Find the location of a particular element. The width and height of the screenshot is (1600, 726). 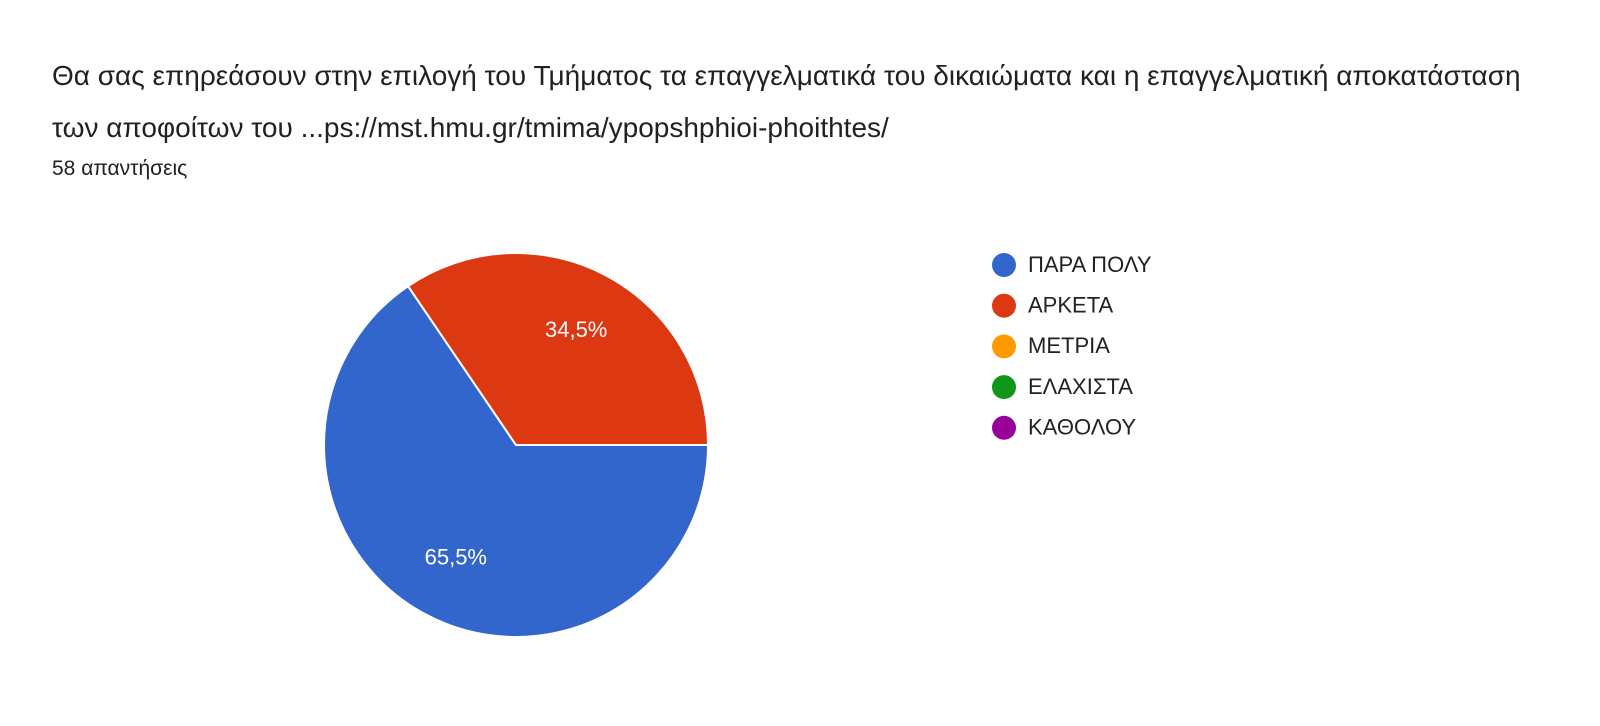

legend-label: ΕΛΑΧΙΣΤΑ is located at coordinates (1080, 386).